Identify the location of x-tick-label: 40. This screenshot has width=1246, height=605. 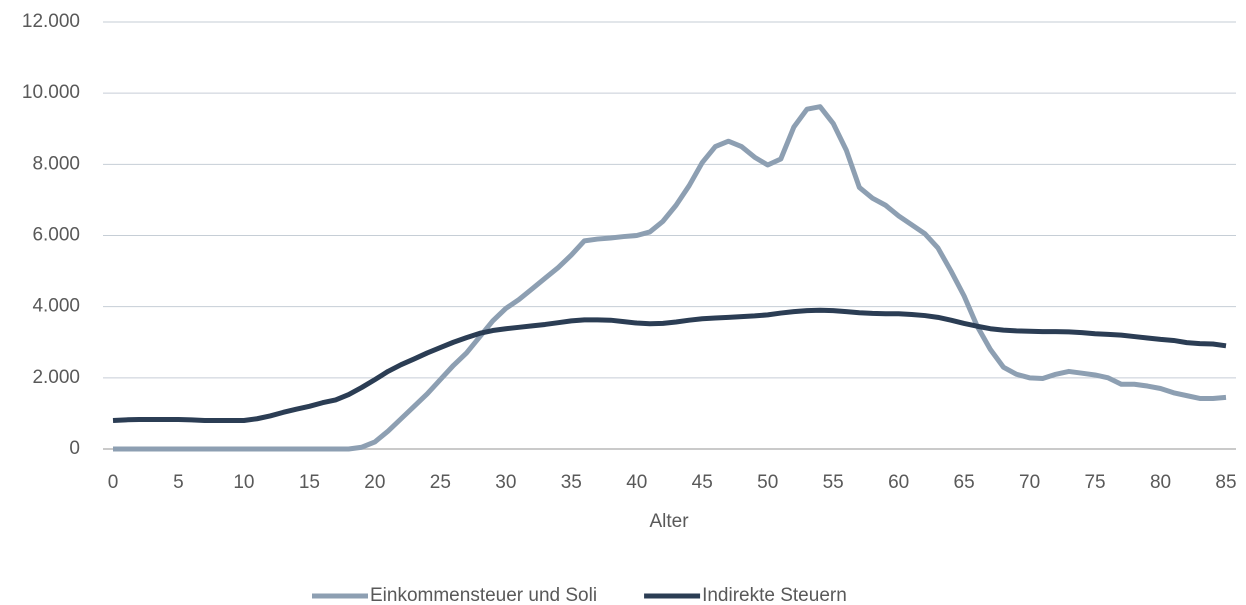
(636, 482).